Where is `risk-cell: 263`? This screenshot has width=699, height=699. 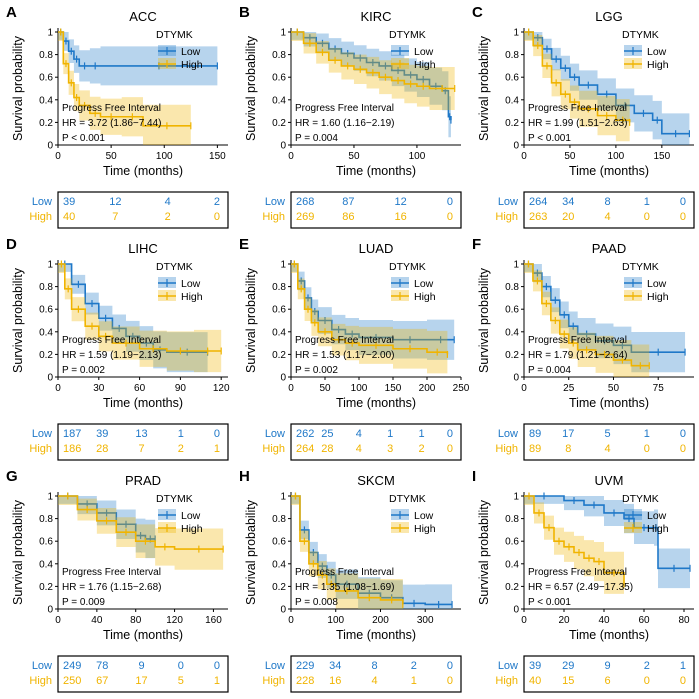 risk-cell: 263 is located at coordinates (538, 217).